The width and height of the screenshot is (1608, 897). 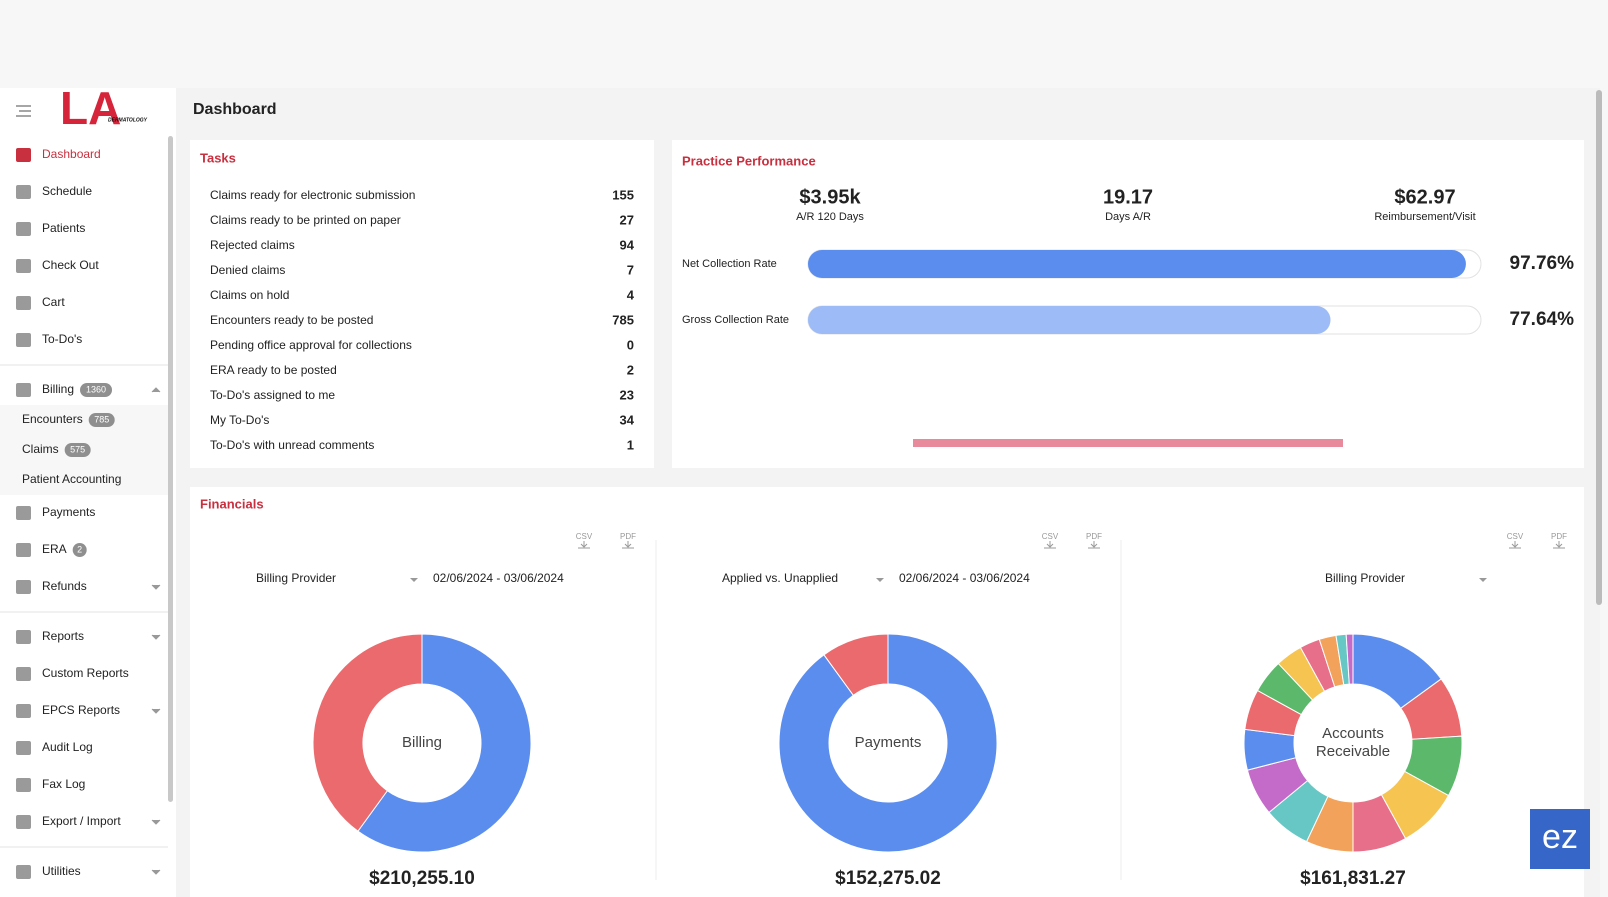 What do you see at coordinates (630, 369) in the screenshot?
I see `task-count: 2` at bounding box center [630, 369].